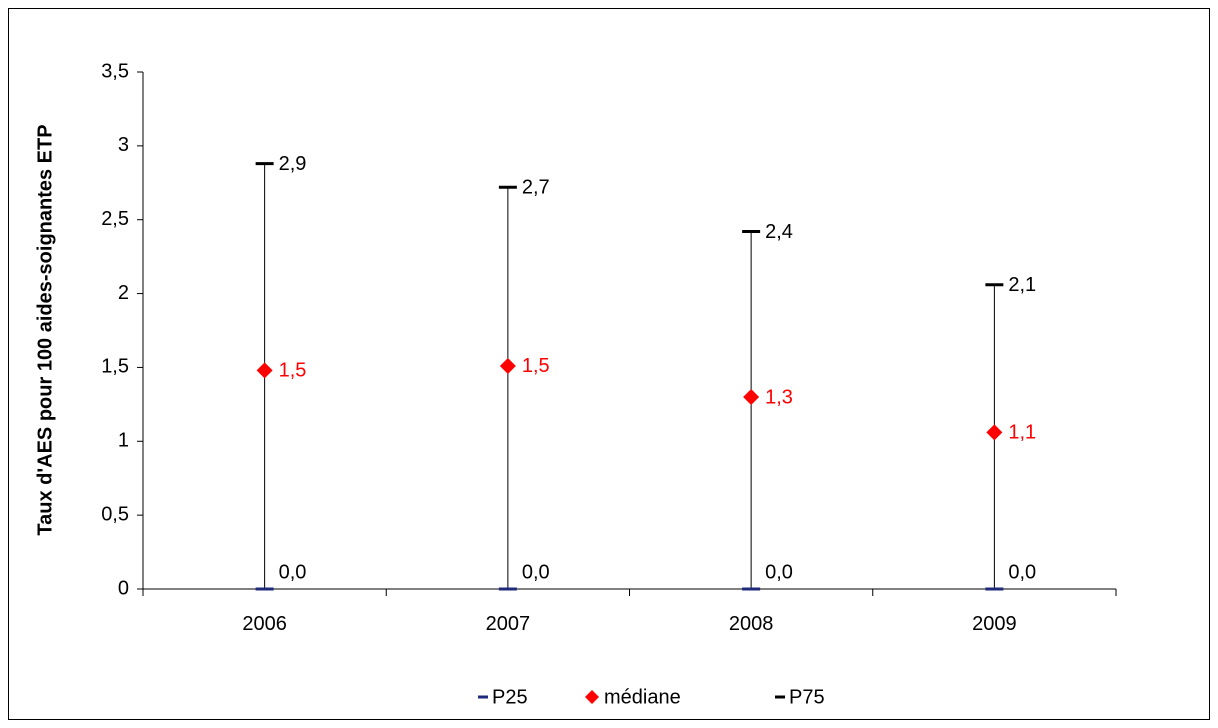 The width and height of the screenshot is (1218, 728). What do you see at coordinates (642, 697) in the screenshot?
I see `legend-label: médiane` at bounding box center [642, 697].